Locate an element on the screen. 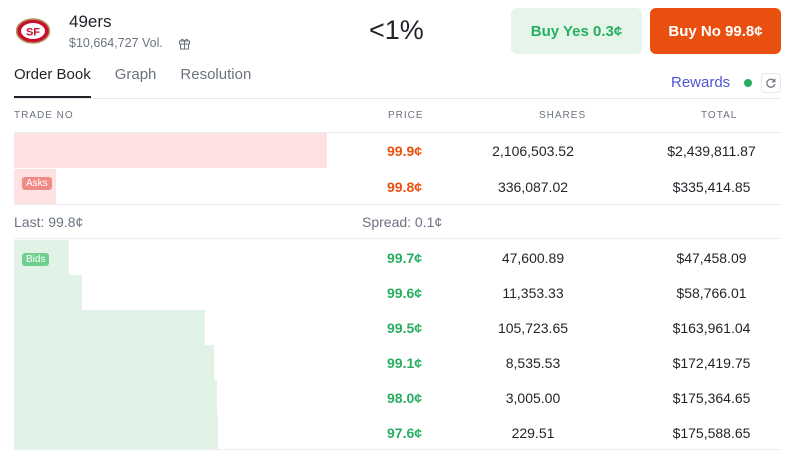 The width and height of the screenshot is (800, 461). bid-shares: 11,353.33 is located at coordinates (533, 293).